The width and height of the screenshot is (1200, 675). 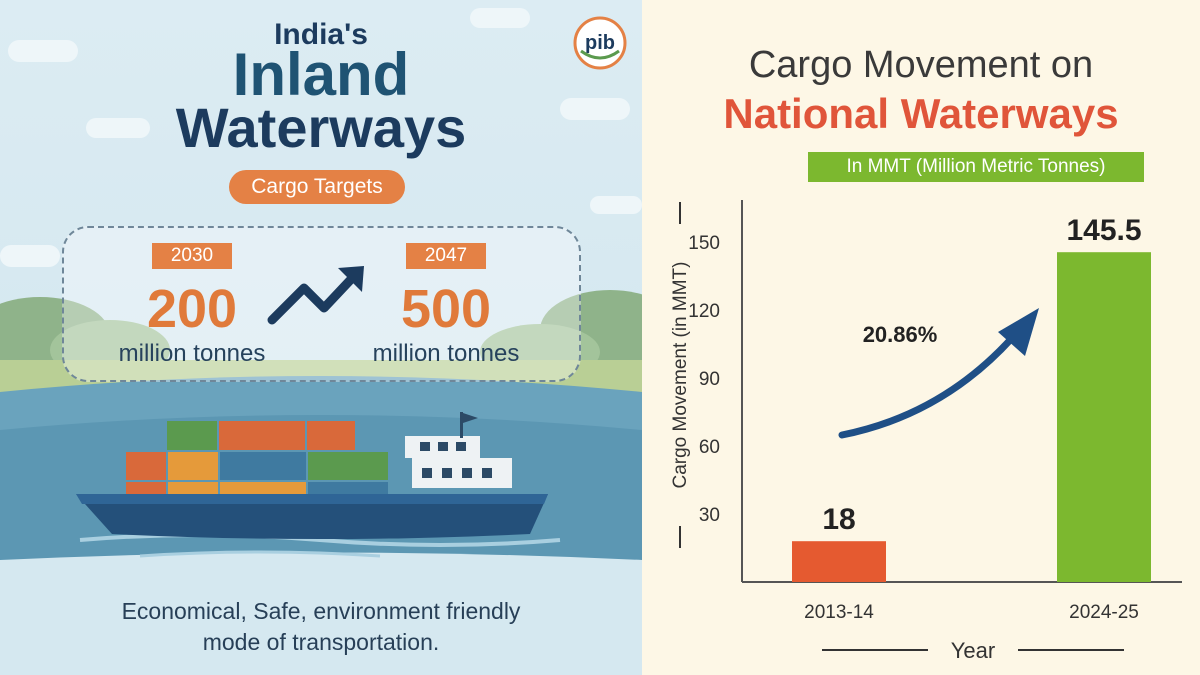 What do you see at coordinates (709, 515) in the screenshot?
I see `y-tick-label: 30` at bounding box center [709, 515].